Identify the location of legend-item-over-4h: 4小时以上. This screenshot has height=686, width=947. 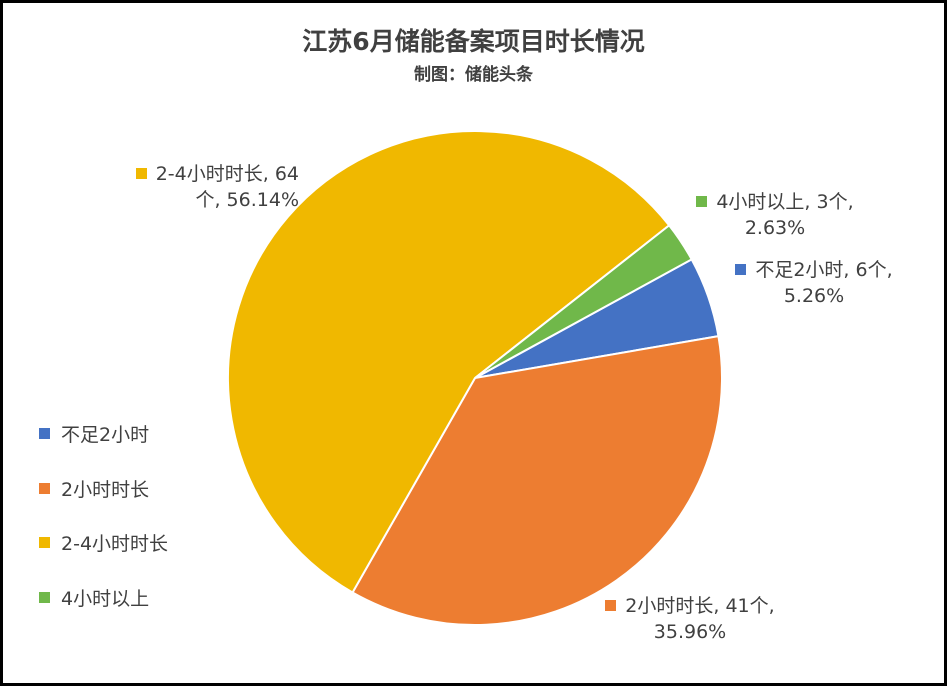
(94, 597).